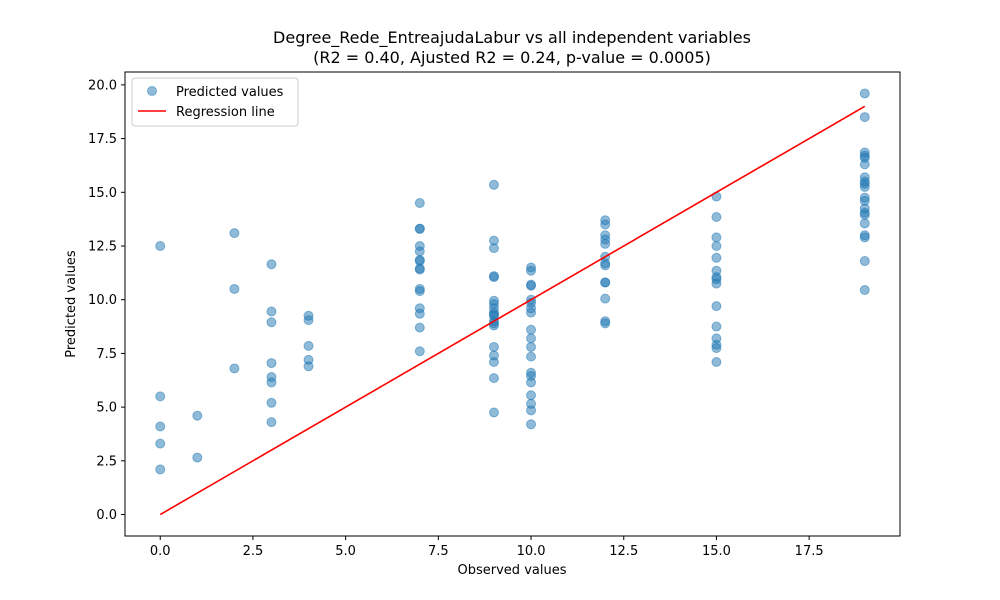 The height and width of the screenshot is (600, 1000). What do you see at coordinates (102, 85) in the screenshot?
I see `y-tick-label: 20.0` at bounding box center [102, 85].